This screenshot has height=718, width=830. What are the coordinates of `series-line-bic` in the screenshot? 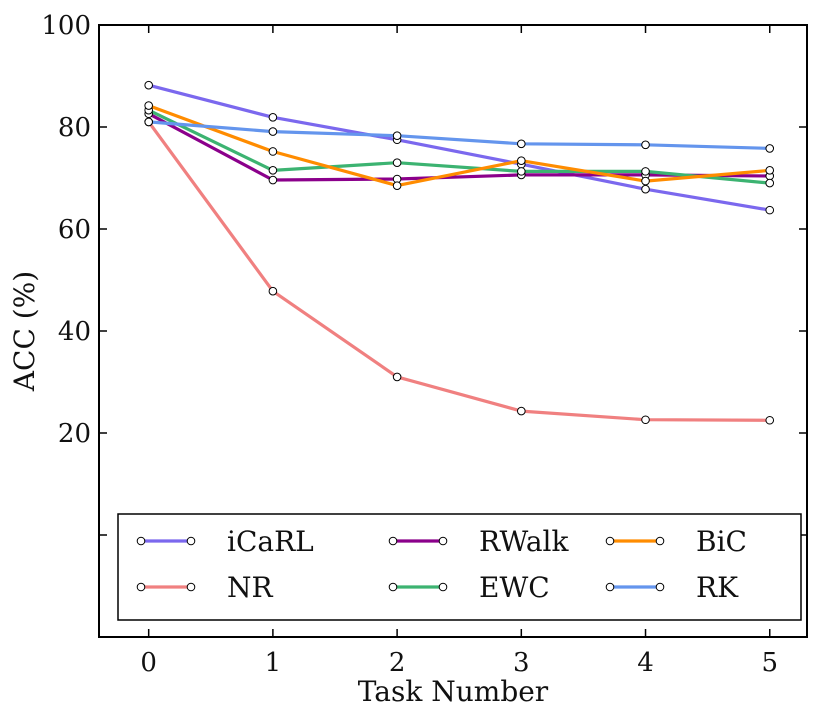 It's located at (459, 146).